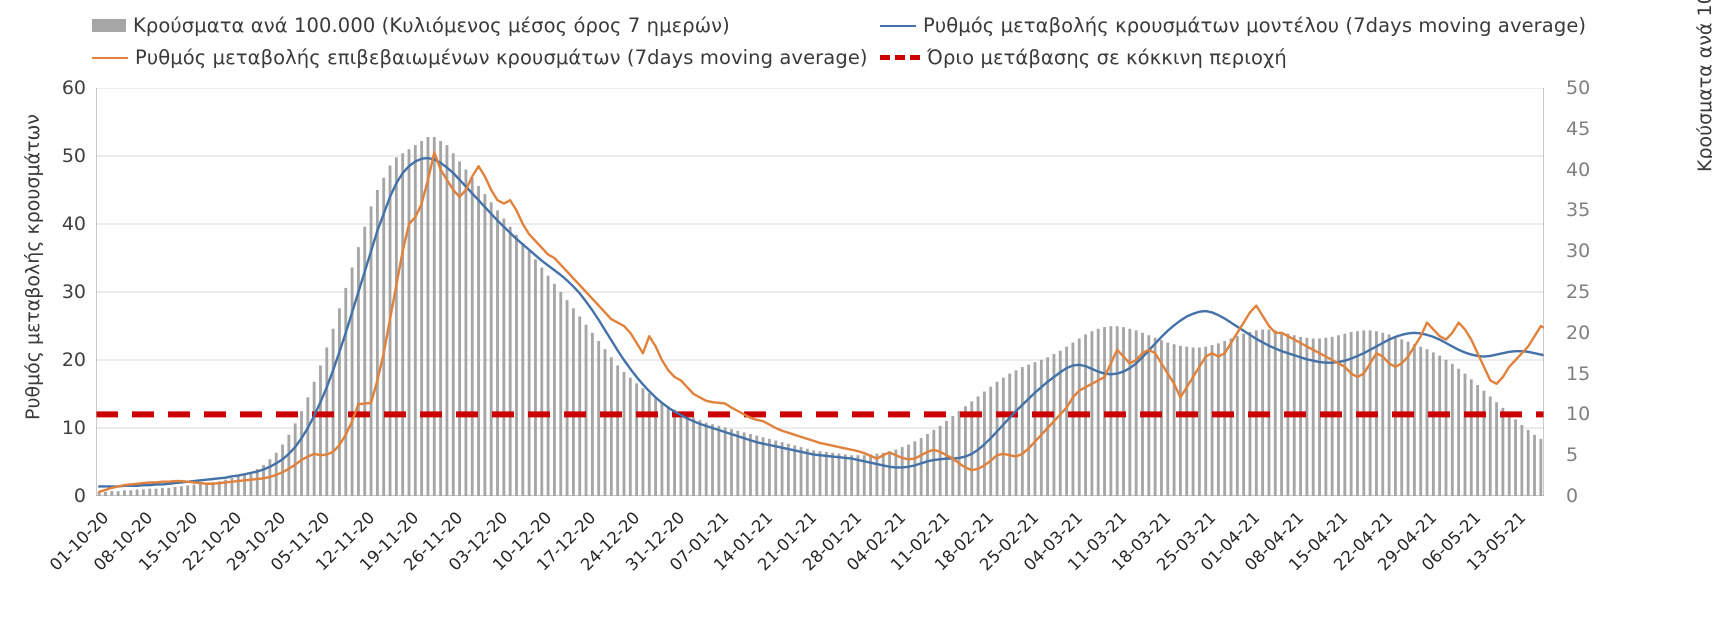 The image size is (1712, 641). Describe the element at coordinates (73, 292) in the screenshot. I see `y-axis-left-tick-label: 30` at that location.